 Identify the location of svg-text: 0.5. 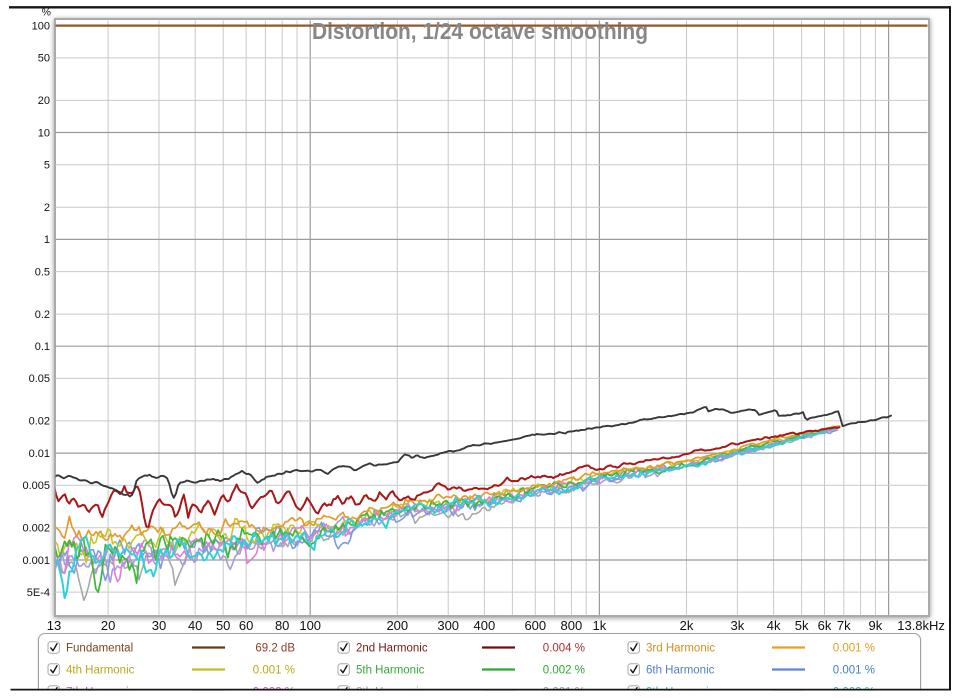
(42, 272).